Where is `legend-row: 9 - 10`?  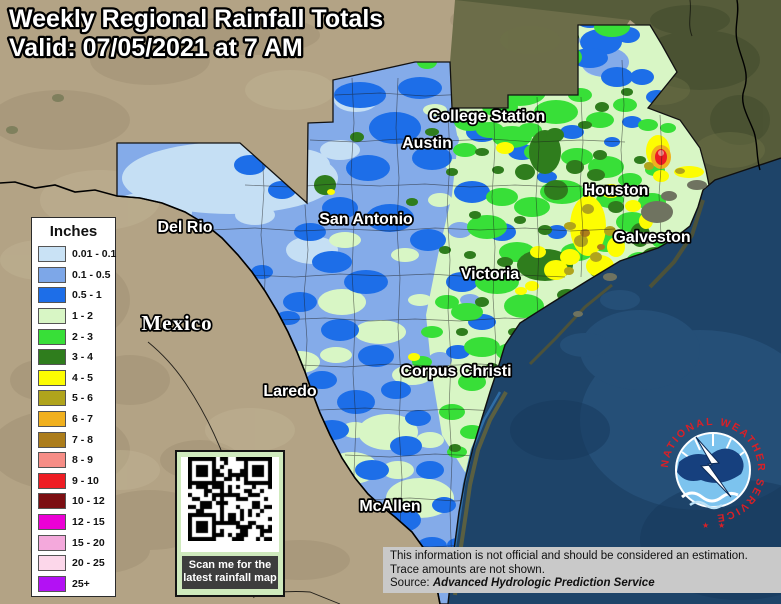
legend-row: 9 - 10 is located at coordinates (73, 481).